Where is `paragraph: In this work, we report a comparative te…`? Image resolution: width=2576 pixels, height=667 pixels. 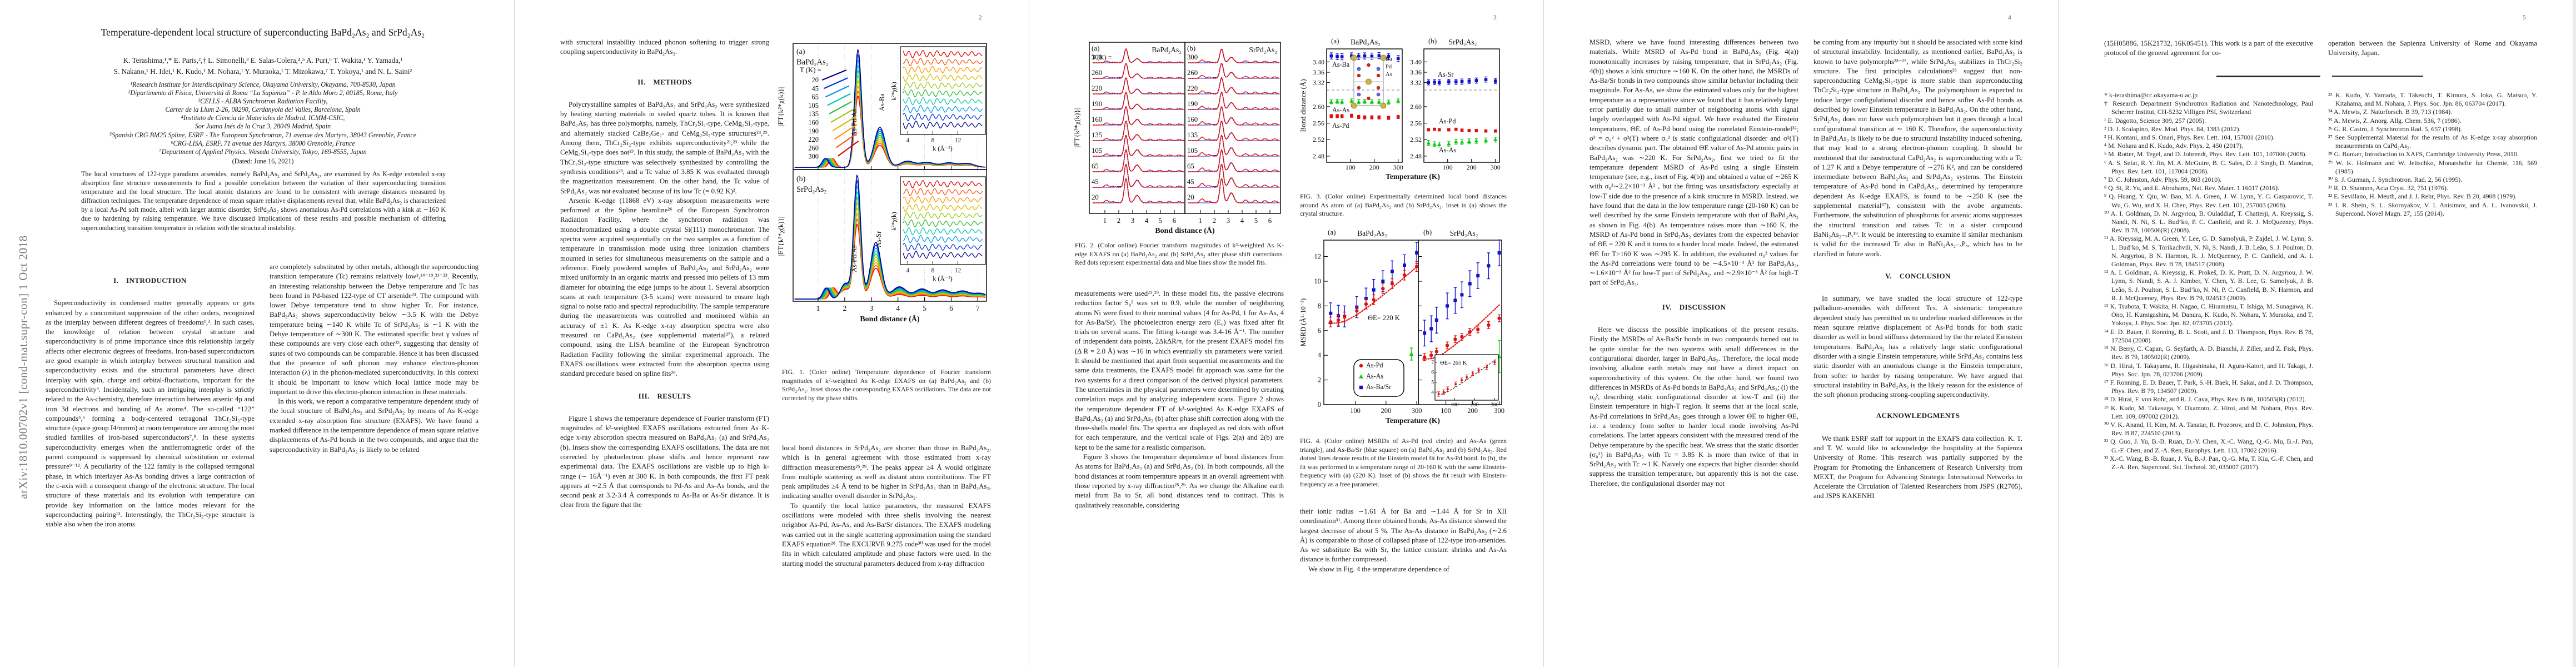 paragraph: In this work, we report a comparative te… is located at coordinates (374, 425).